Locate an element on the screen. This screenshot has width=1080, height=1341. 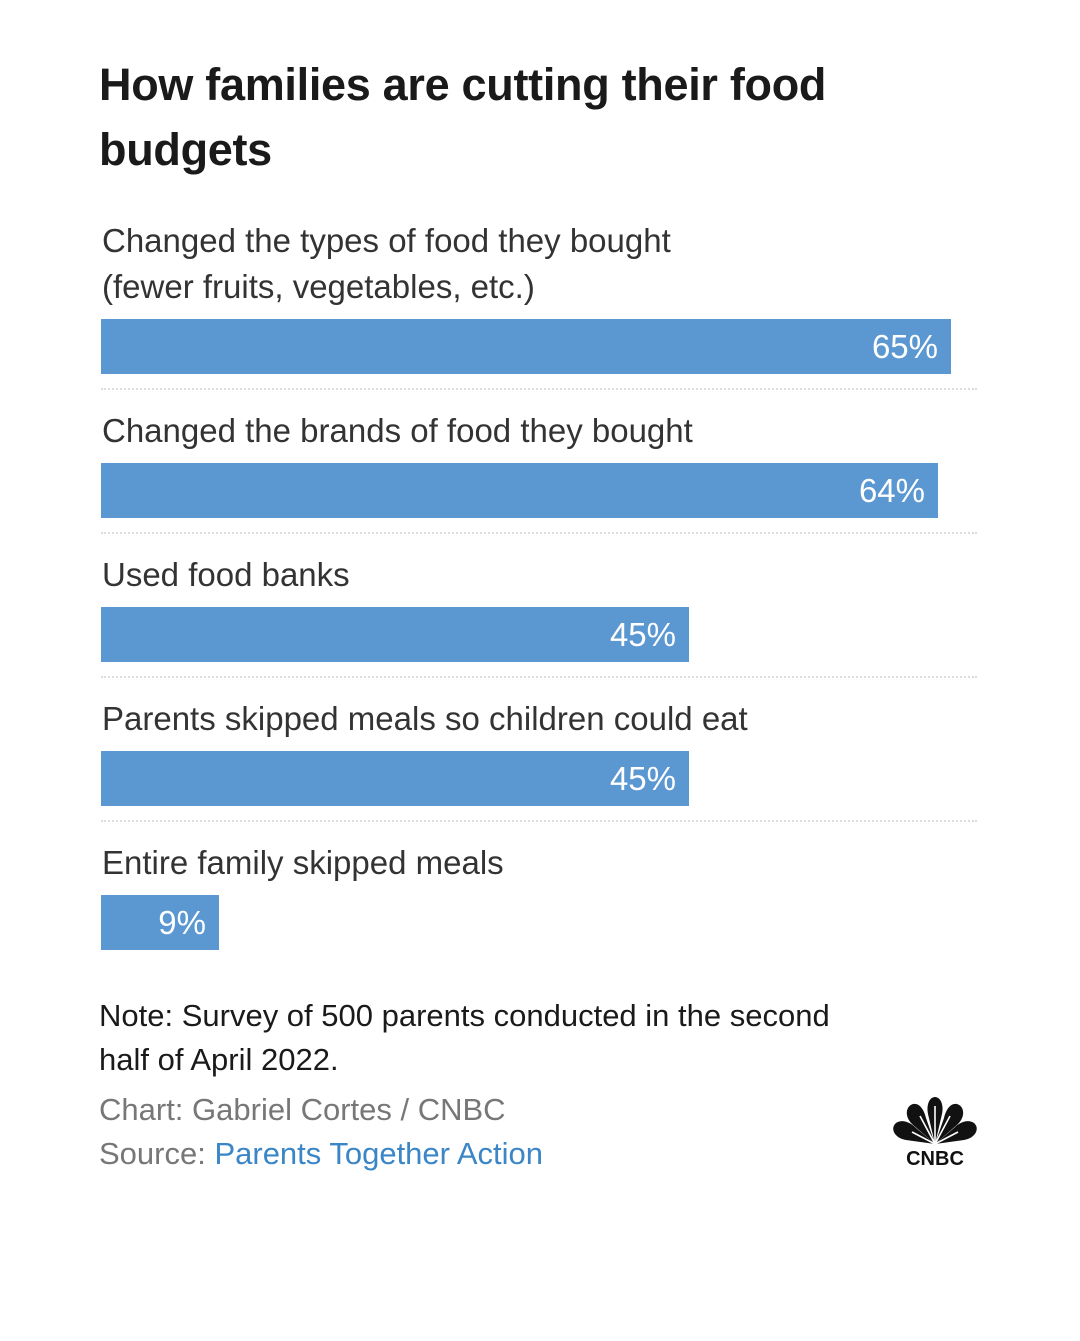
source-link: Parents Together Action is located at coordinates (379, 1153).